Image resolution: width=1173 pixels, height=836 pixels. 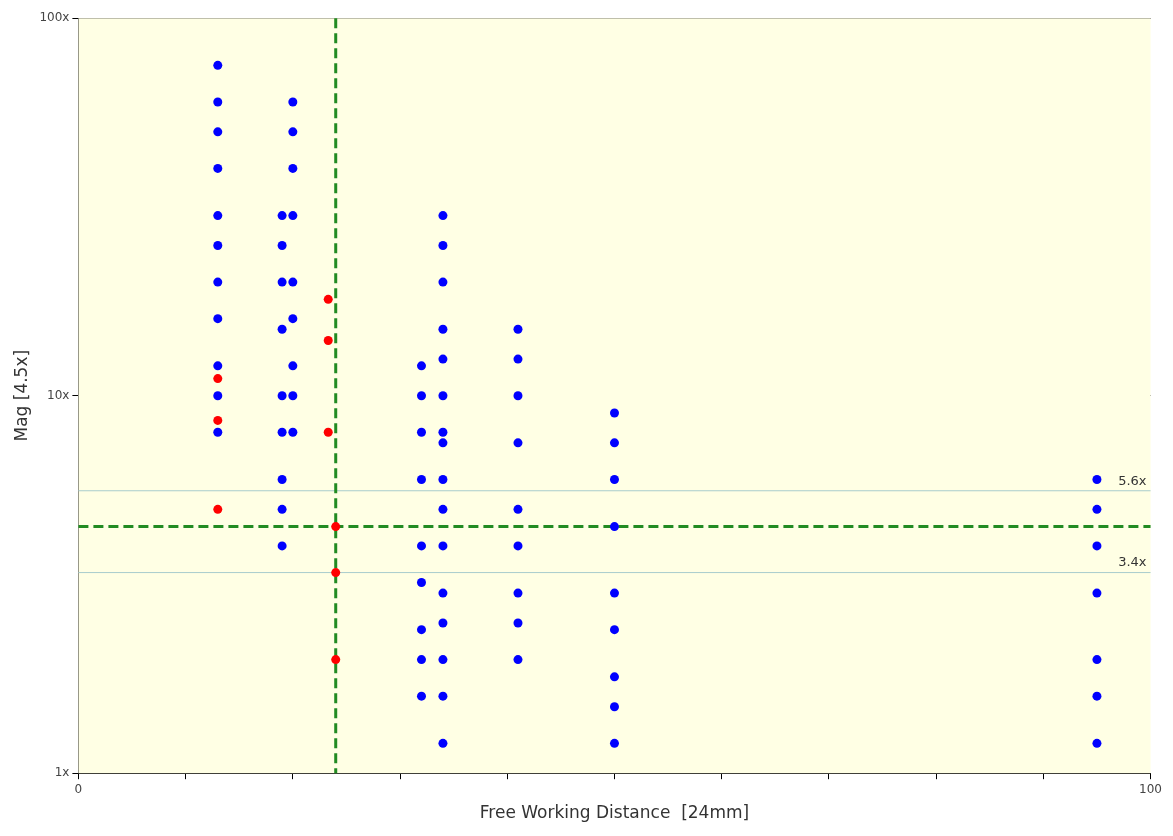 What do you see at coordinates (78, 788) in the screenshot?
I see `x-tick-label: 0` at bounding box center [78, 788].